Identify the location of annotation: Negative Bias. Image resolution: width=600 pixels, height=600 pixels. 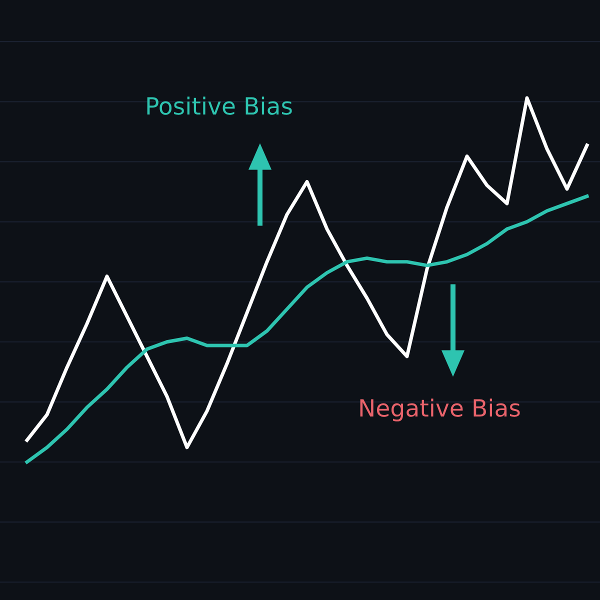
(440, 410).